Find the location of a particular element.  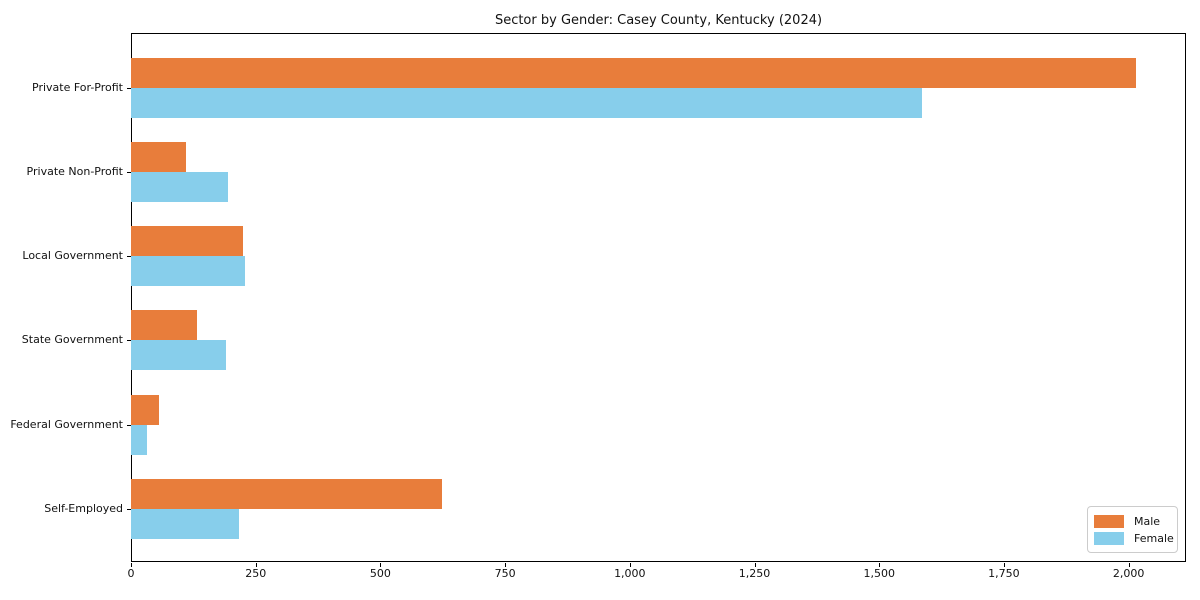

legend-item-female: Female is located at coordinates (1135, 538).